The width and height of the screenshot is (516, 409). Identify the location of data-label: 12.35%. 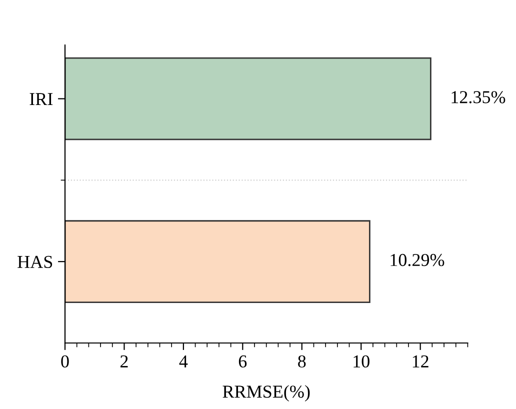
(479, 97).